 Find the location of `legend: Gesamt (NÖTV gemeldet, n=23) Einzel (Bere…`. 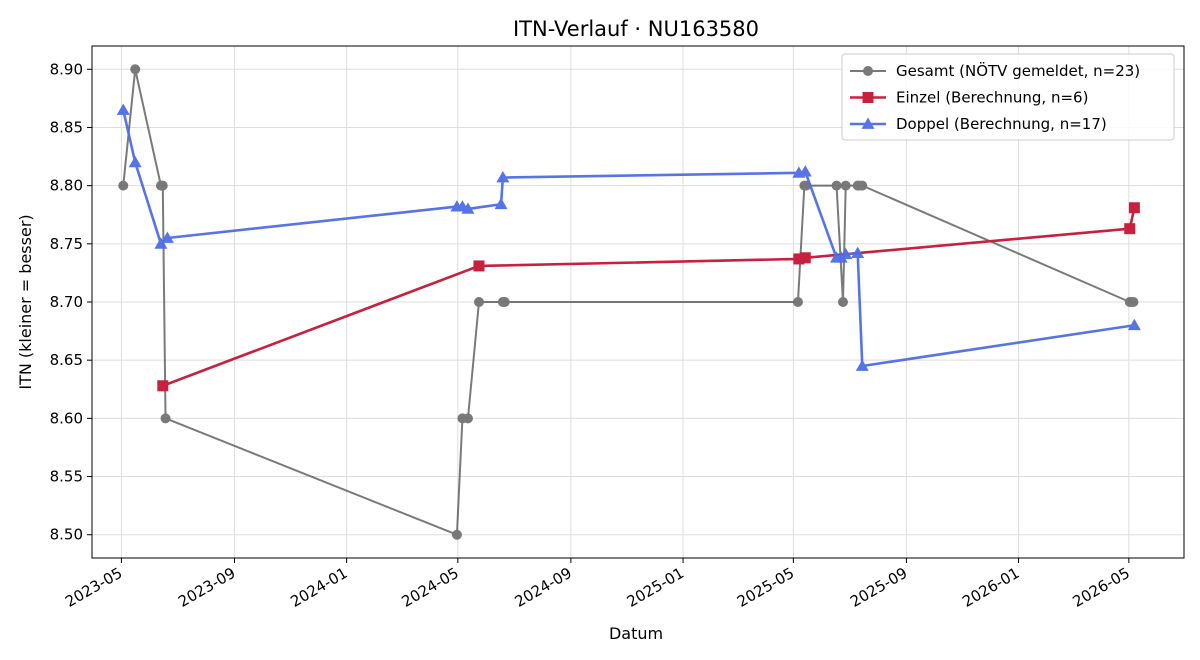

legend: Gesamt (NÖTV gemeldet, n=23) Einzel (Bere… is located at coordinates (1008, 97).